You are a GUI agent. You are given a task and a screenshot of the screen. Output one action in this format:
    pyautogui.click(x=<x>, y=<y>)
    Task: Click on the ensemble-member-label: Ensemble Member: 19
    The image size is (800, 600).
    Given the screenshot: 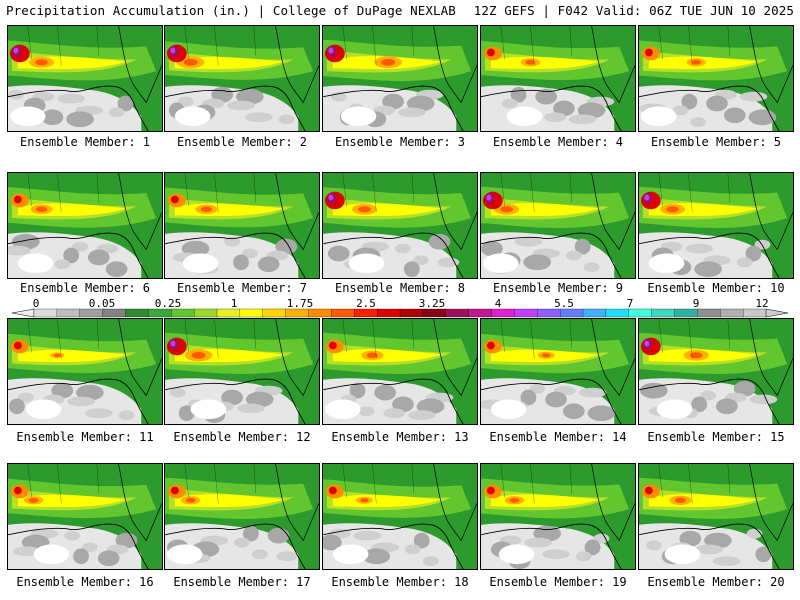 What is the action you would take?
    pyautogui.click(x=558, y=582)
    